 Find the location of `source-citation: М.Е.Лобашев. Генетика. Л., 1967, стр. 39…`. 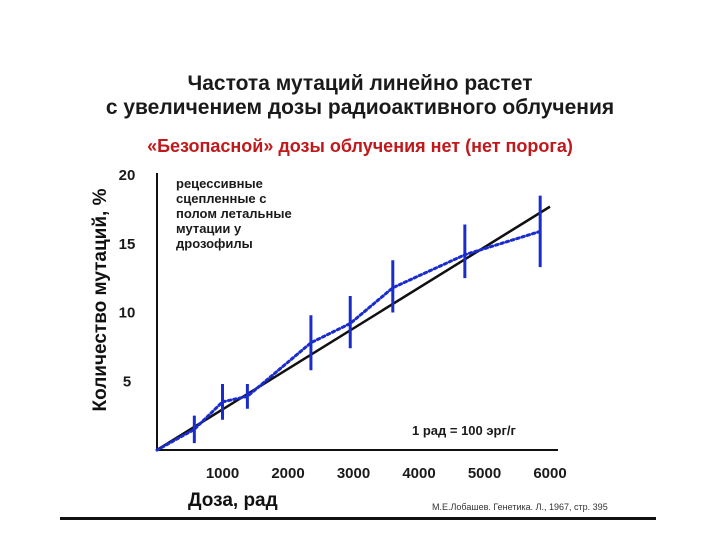

source-citation: М.Е.Лобашев. Генетика. Л., 1967, стр. 39… is located at coordinates (520, 507).